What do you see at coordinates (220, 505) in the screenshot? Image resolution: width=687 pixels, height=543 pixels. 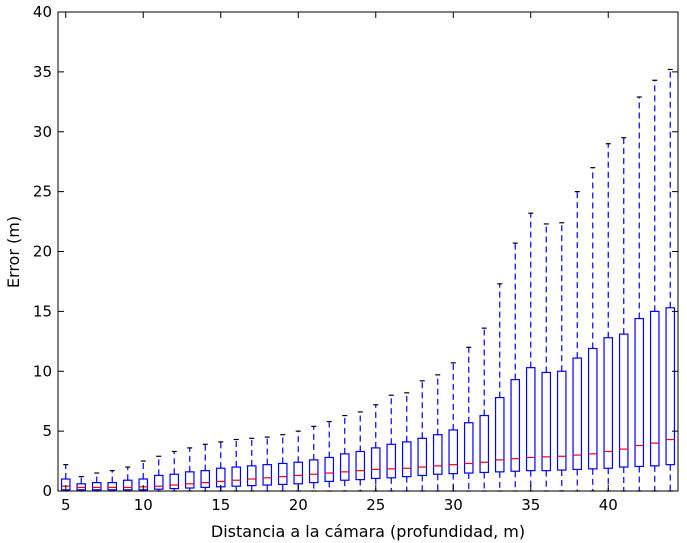 I see `x-tick-label: 15` at bounding box center [220, 505].